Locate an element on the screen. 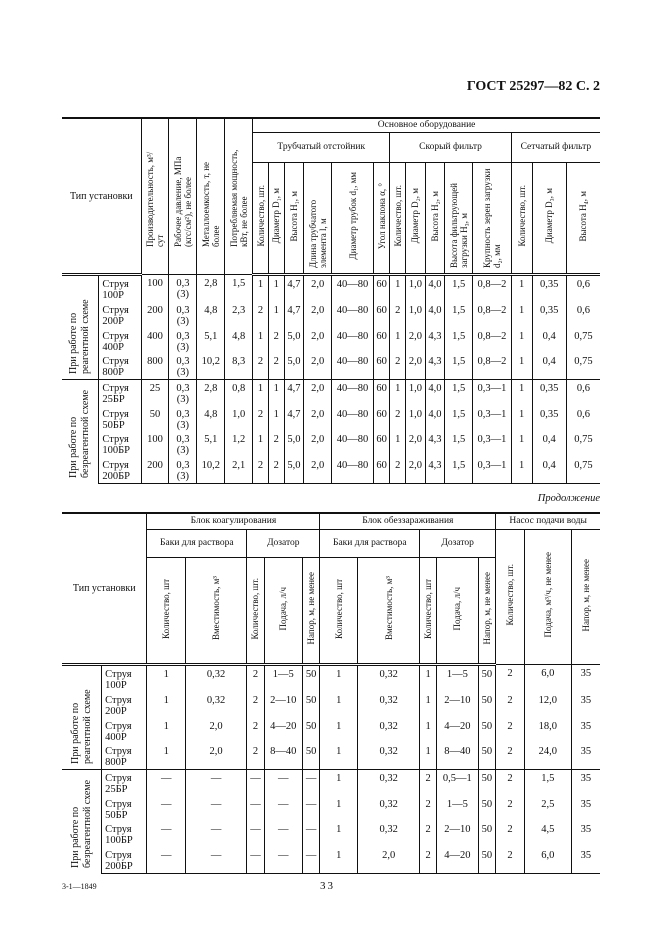  table-cell: 2,0 is located at coordinates (318, 392).